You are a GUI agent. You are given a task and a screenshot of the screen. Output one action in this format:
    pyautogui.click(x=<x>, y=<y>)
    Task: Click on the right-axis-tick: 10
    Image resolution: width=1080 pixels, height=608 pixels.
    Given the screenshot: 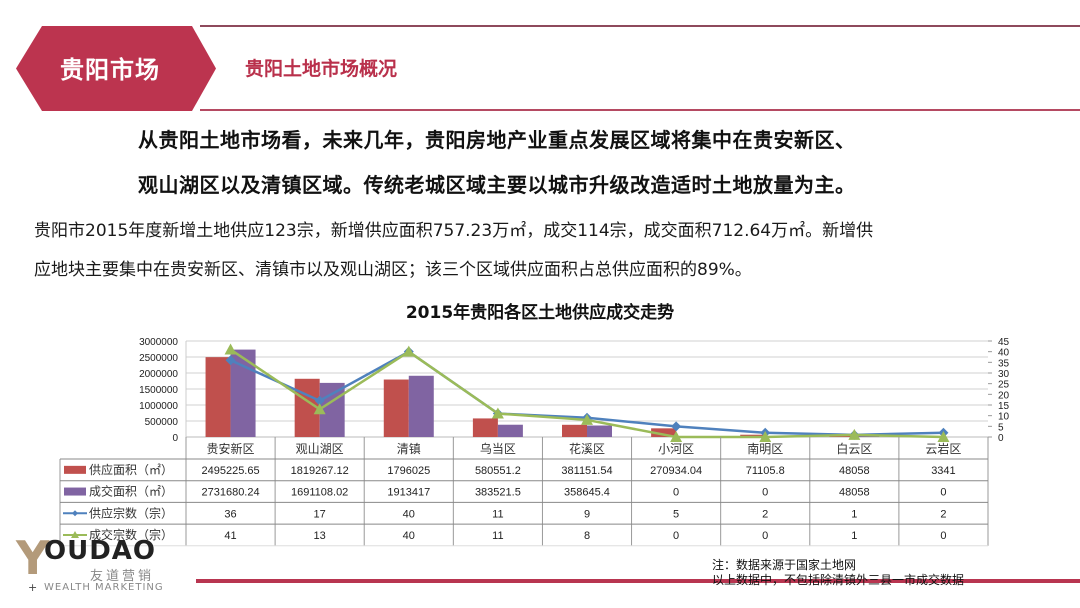 What is the action you would take?
    pyautogui.click(x=1004, y=417)
    